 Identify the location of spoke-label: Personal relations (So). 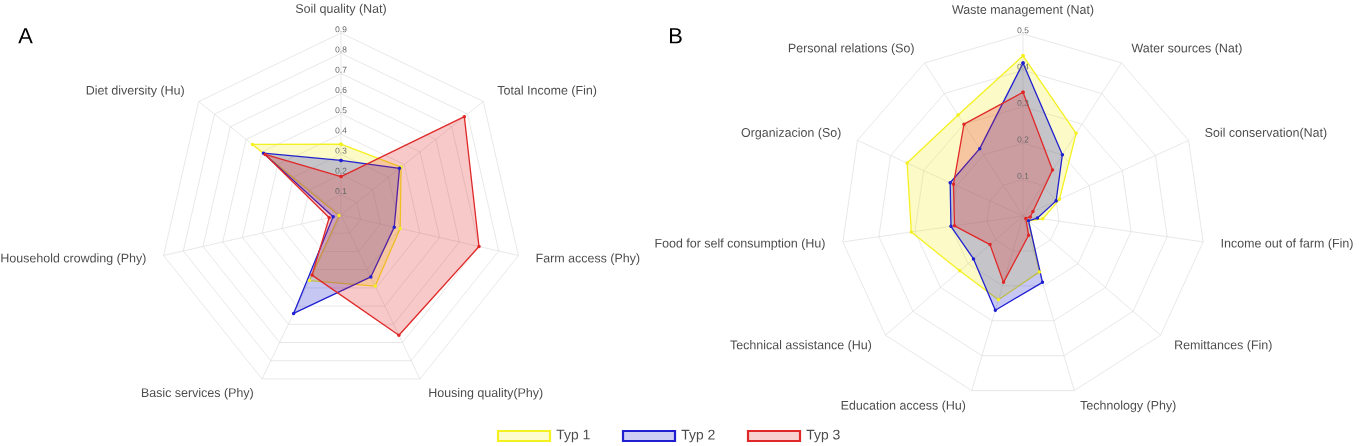
(851, 49).